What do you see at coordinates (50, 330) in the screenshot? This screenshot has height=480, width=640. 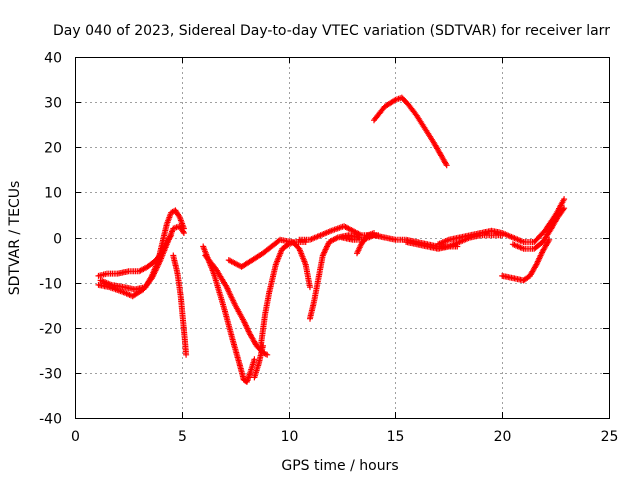 I see `y-tick-label: -20` at bounding box center [50, 330].